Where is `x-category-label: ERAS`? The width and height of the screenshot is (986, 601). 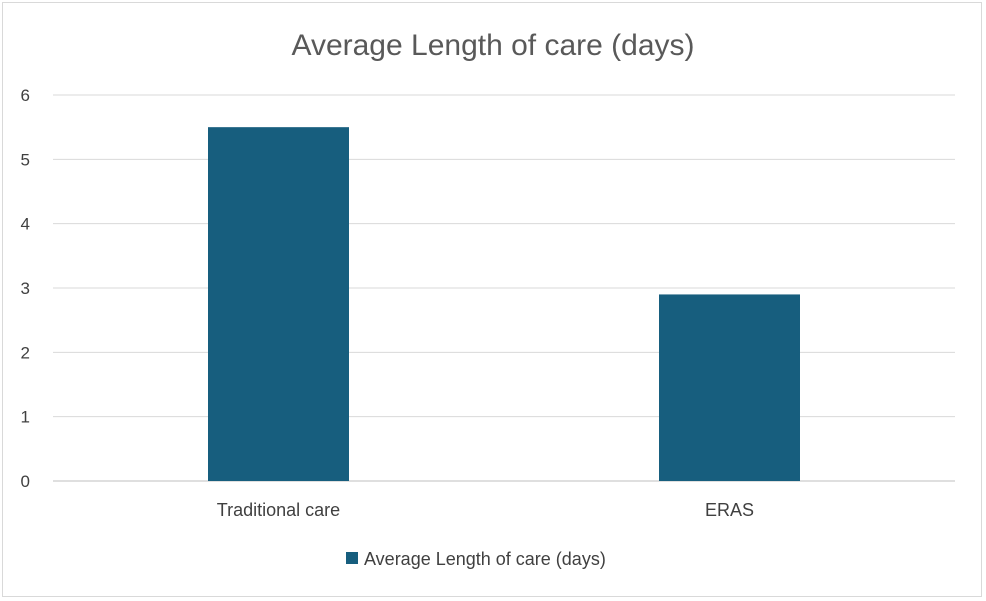 x-category-label: ERAS is located at coordinates (729, 510).